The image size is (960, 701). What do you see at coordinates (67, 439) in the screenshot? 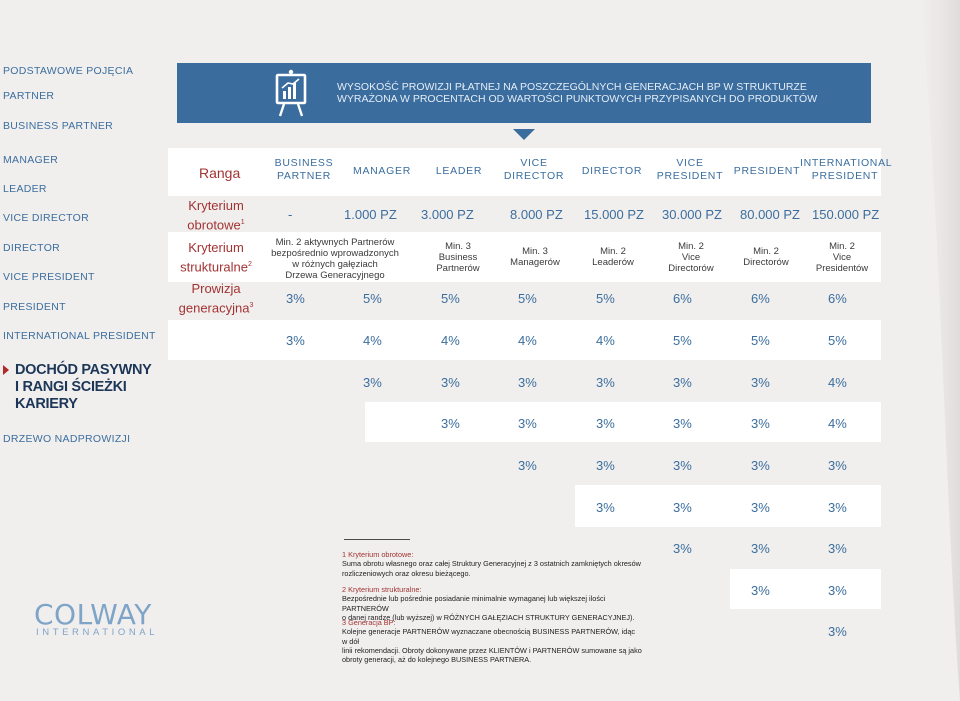
I see `sidebar-subitem-drzewo-nadprowizji: DRZEWO NADPROWIZJI` at bounding box center [67, 439].